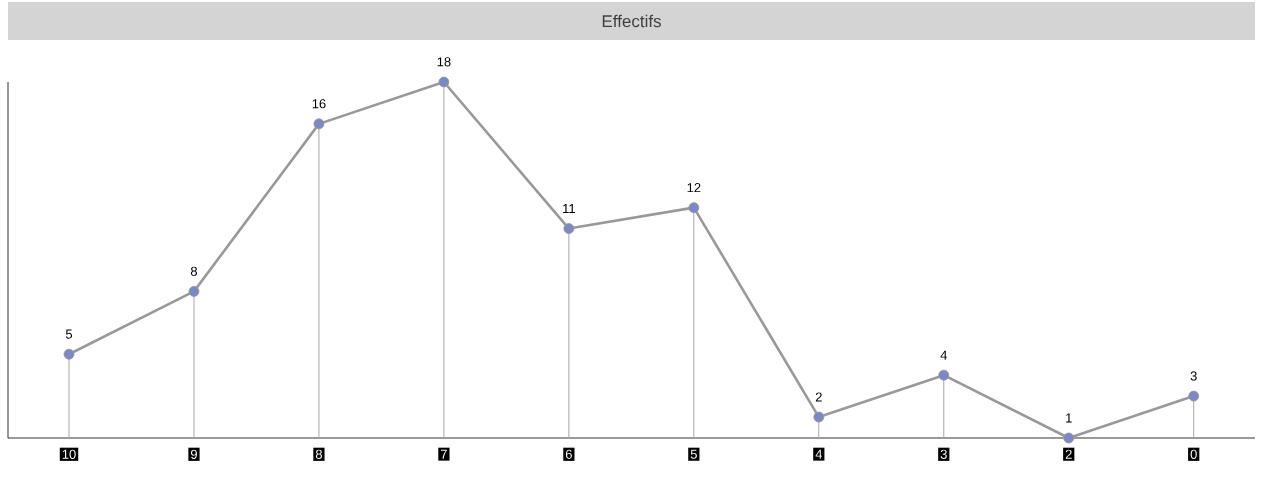  What do you see at coordinates (943, 454) in the screenshot?
I see `x-tick-label: 3` at bounding box center [943, 454].